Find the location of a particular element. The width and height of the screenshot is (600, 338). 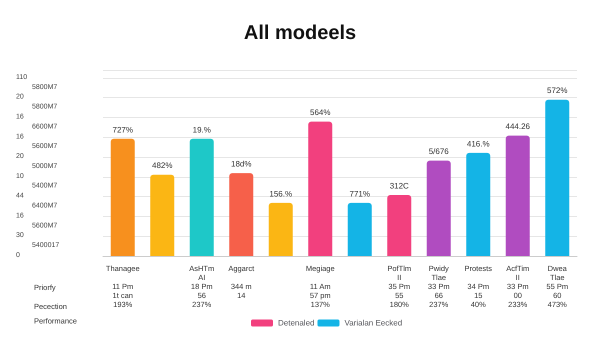

text: 312C is located at coordinates (399, 186).